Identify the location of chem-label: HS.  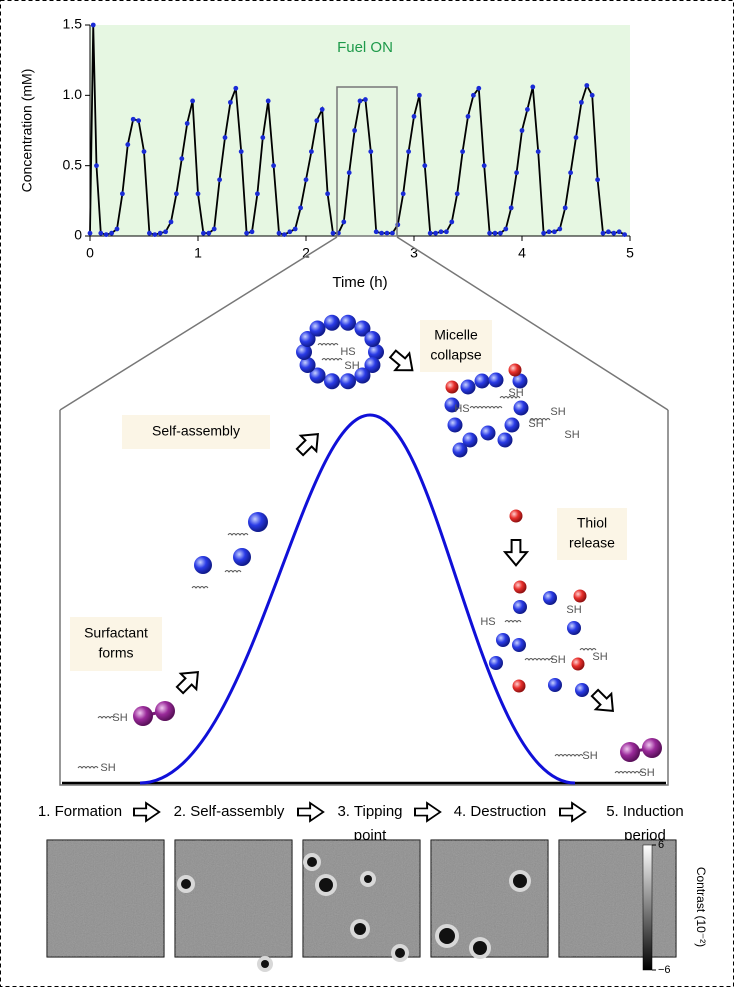
(347, 352).